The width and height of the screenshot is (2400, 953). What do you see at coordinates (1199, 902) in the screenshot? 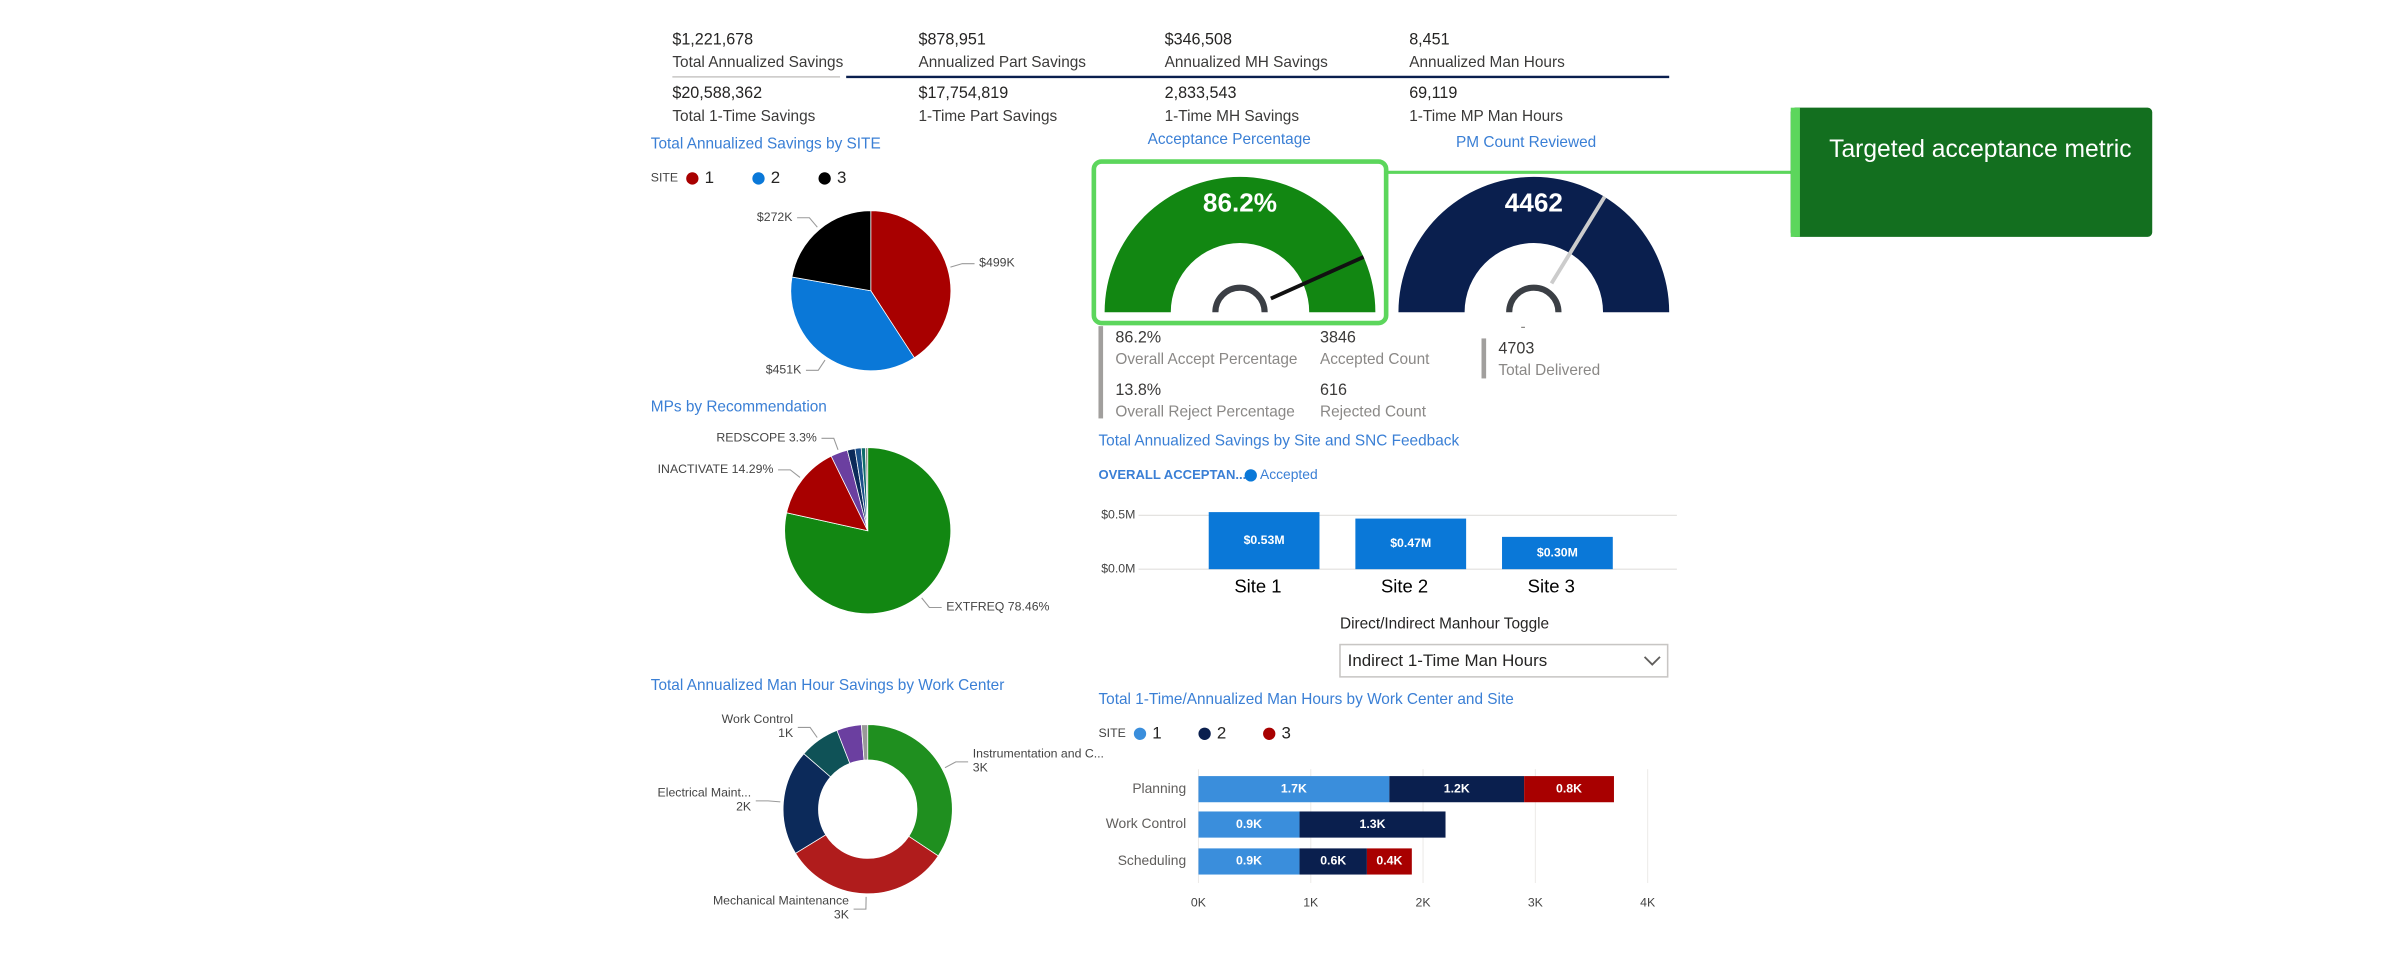
I see `x-tick-label: 0K` at bounding box center [1199, 902].